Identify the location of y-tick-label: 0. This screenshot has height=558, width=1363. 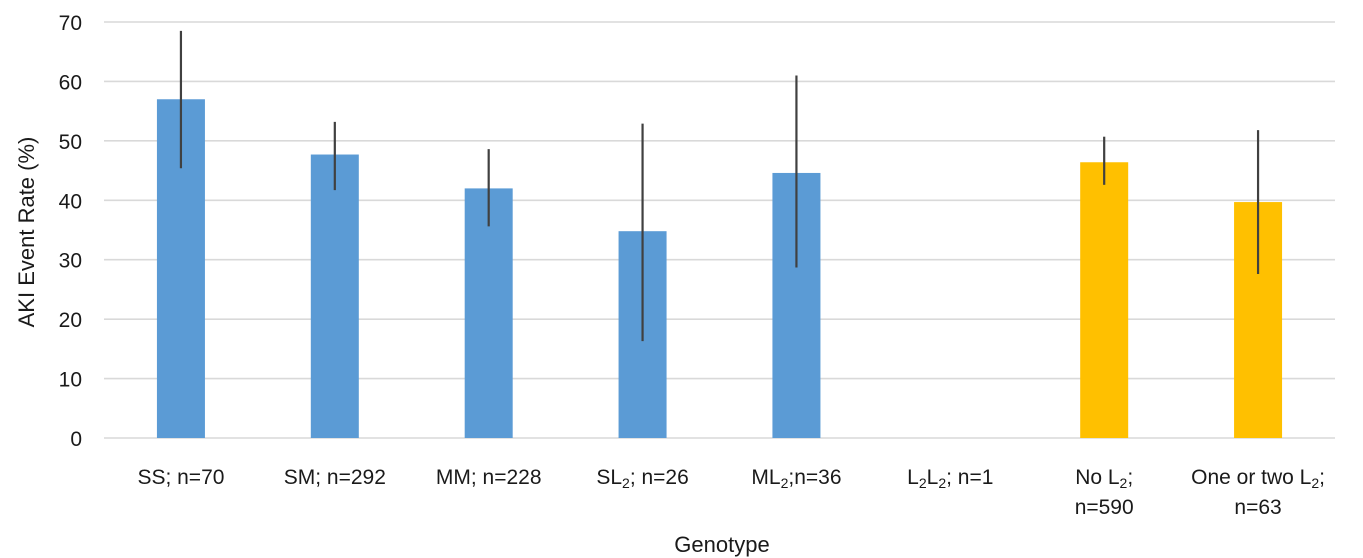
(76, 439).